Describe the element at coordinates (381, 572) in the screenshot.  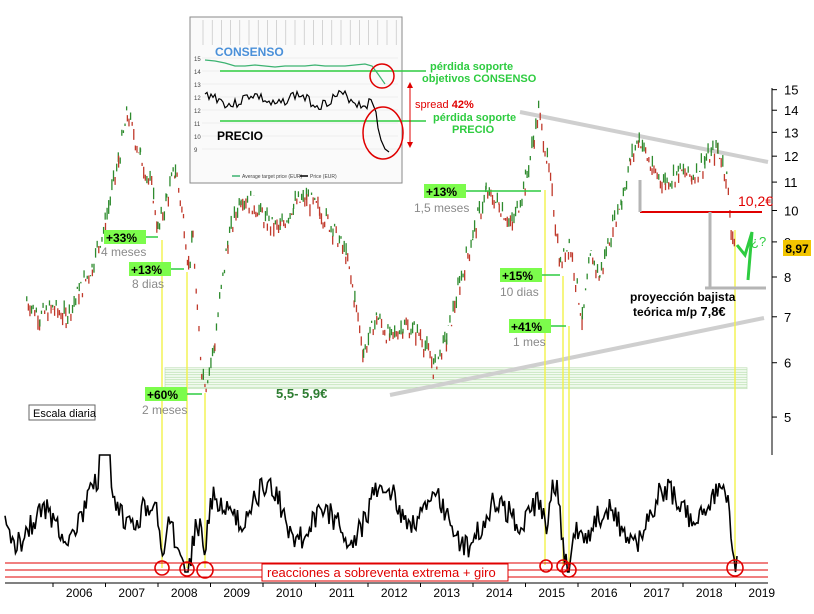
I see `oscillator-label: reacciones a sobreventa extrema + giro` at that location.